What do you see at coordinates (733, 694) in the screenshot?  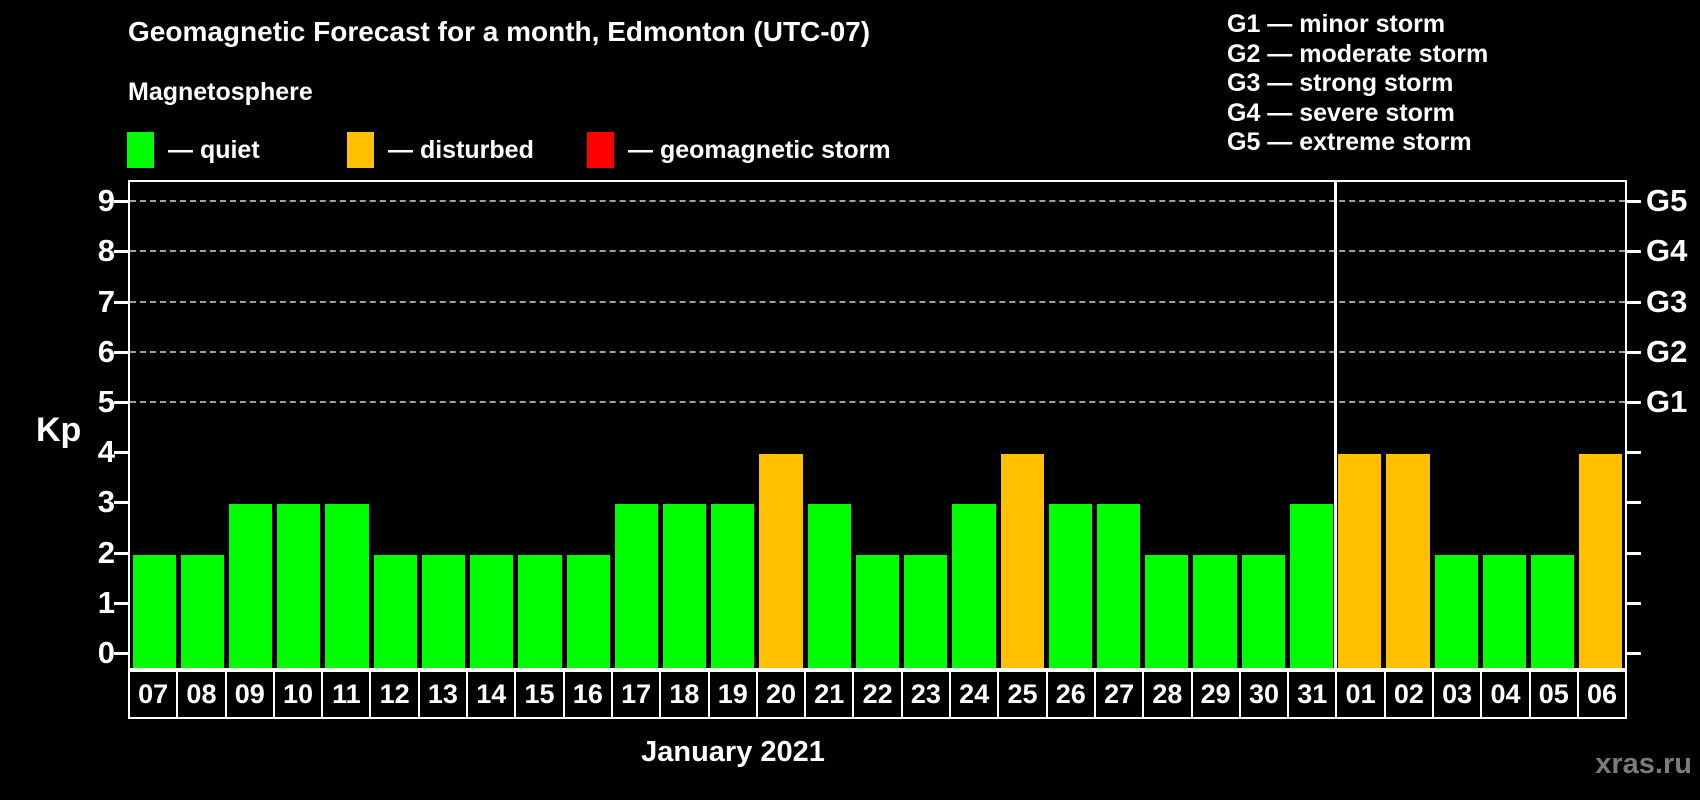 I see `day-label-19: 19` at bounding box center [733, 694].